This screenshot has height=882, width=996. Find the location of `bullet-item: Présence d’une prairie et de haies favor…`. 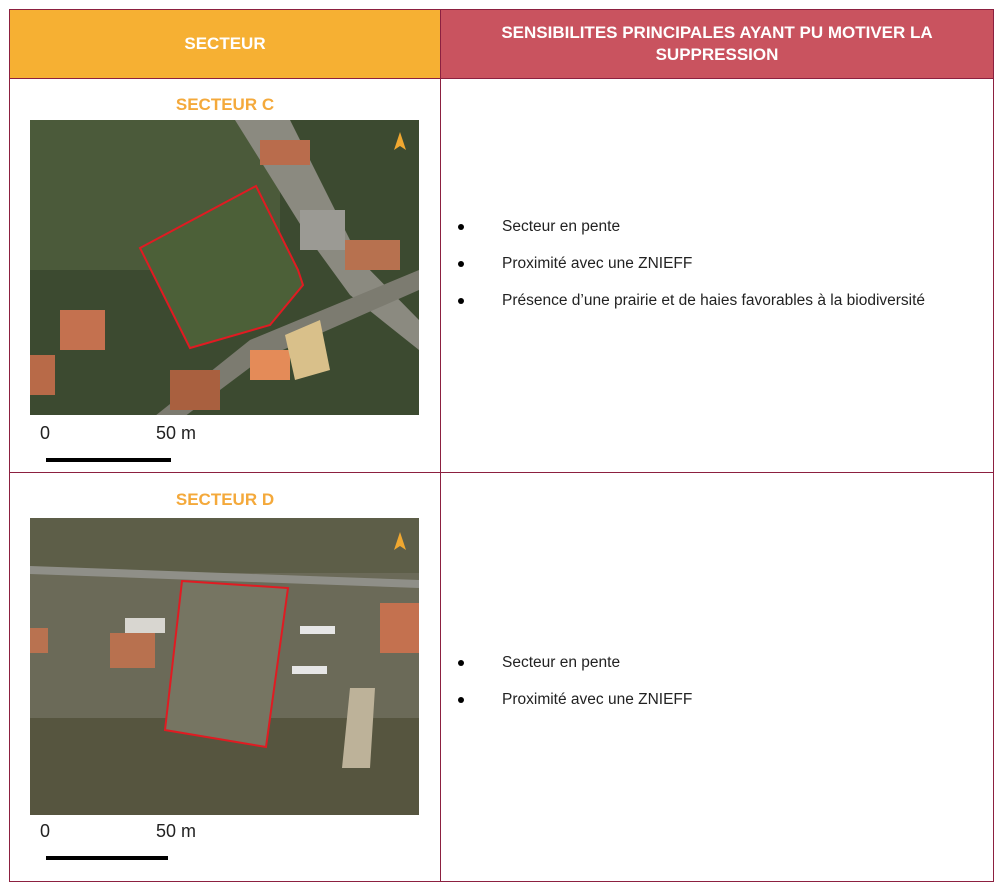

bullet-item: Présence d’une prairie et de haies favor… is located at coordinates (720, 300).